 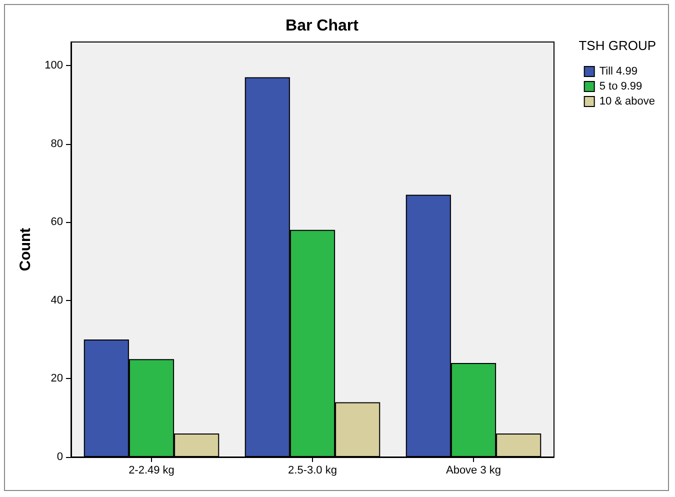 I want to click on y-tick-label: 80, so click(x=56, y=144).